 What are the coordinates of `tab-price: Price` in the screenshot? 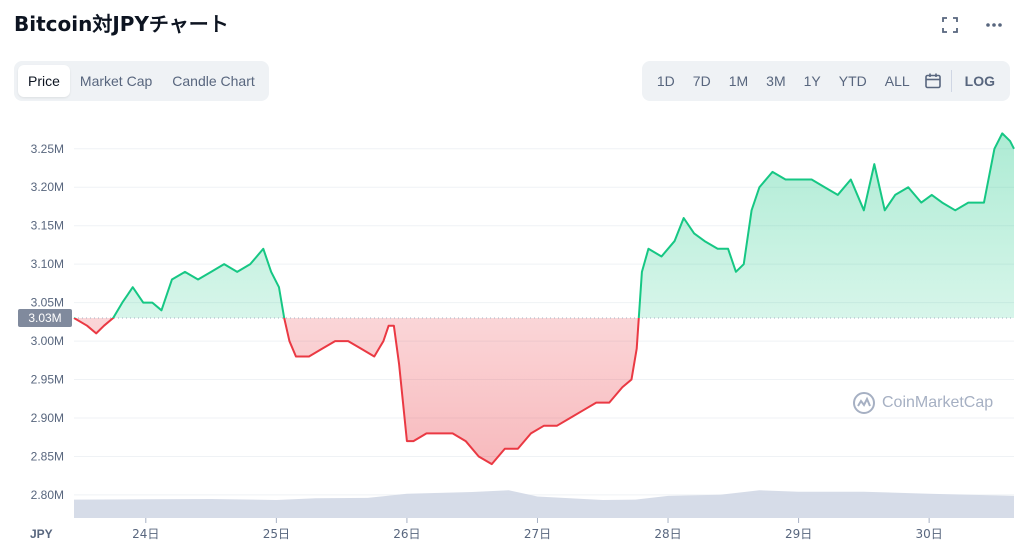 It's located at (44, 81).